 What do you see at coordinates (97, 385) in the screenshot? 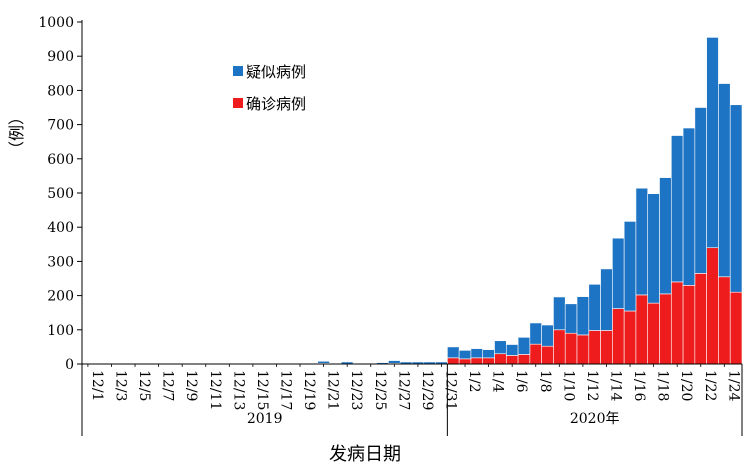
I see `x-tick-label-12-1: 12/1` at bounding box center [97, 385].